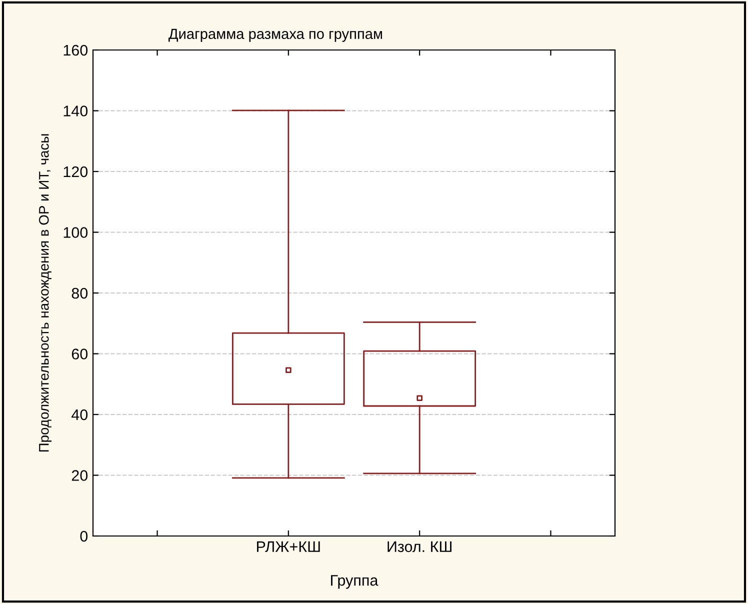 The height and width of the screenshot is (604, 748). I want to click on y-axis-title: Продолжительность нахождения в ОР и ИТ, часы, so click(45, 293).